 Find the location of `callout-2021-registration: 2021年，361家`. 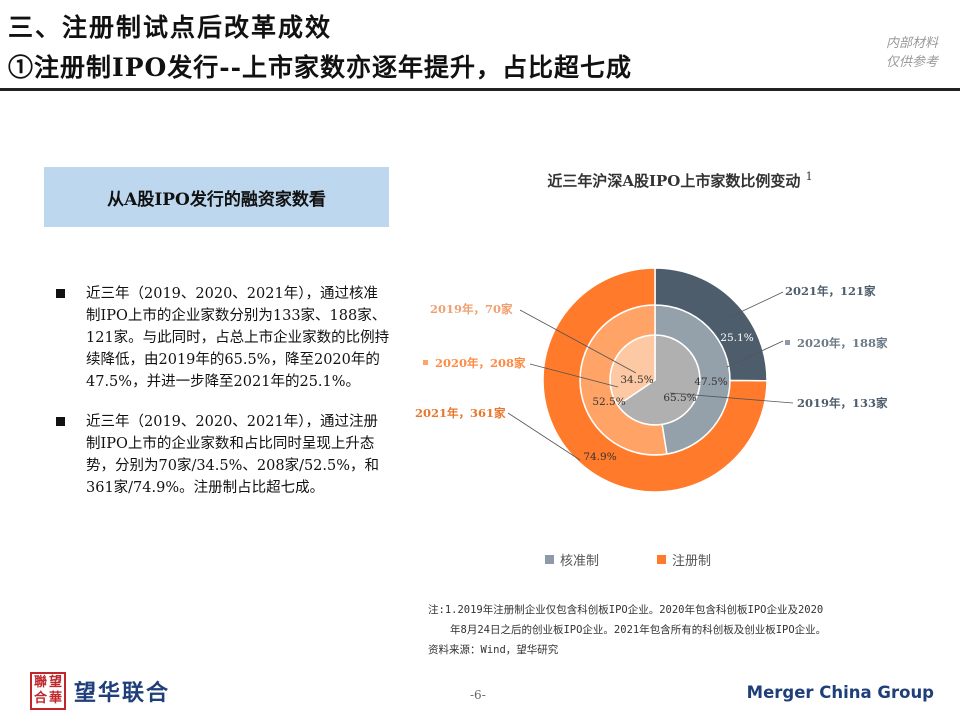

callout-2021-registration: 2021年，361家 is located at coordinates (460, 413).